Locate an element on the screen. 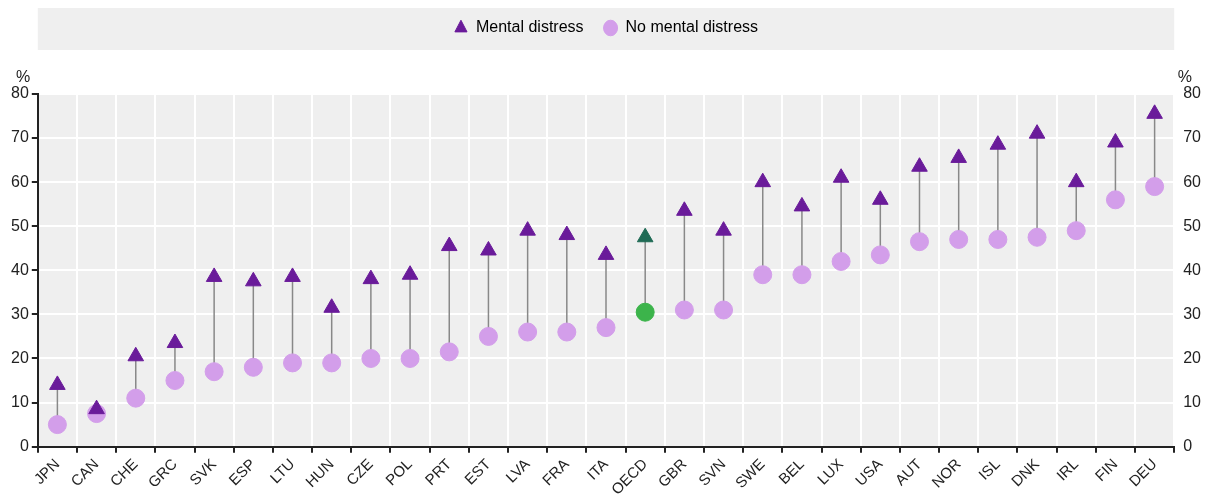  y-tick-label: 80 is located at coordinates (20, 93).